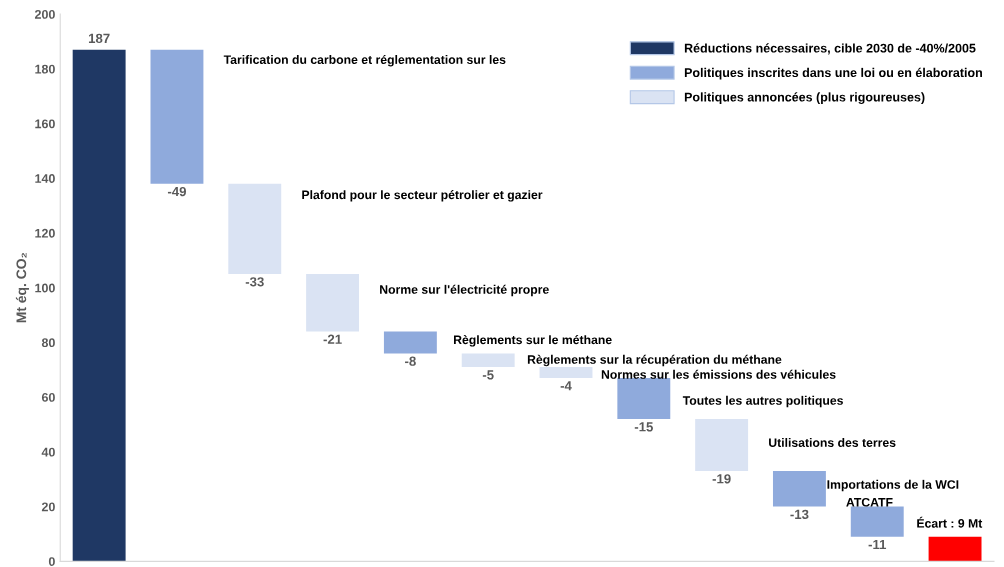 Image resolution: width=1004 pixels, height=567 pixels. Describe the element at coordinates (51, 561) in the screenshot. I see `y-tick-label: 0` at that location.